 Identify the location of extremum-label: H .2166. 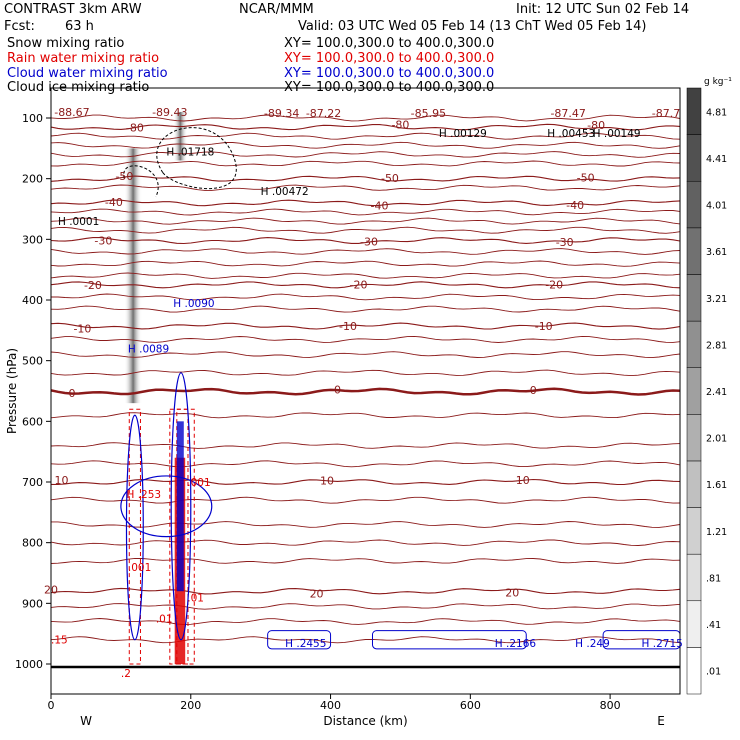
(516, 644).